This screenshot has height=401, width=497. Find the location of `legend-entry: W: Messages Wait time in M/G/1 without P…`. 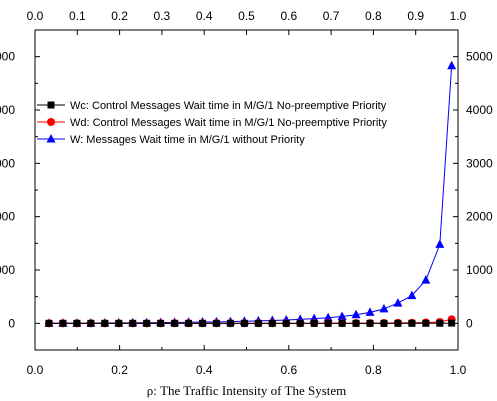

legend-entry: W: Messages Wait time in M/G/1 without P… is located at coordinates (187, 140).